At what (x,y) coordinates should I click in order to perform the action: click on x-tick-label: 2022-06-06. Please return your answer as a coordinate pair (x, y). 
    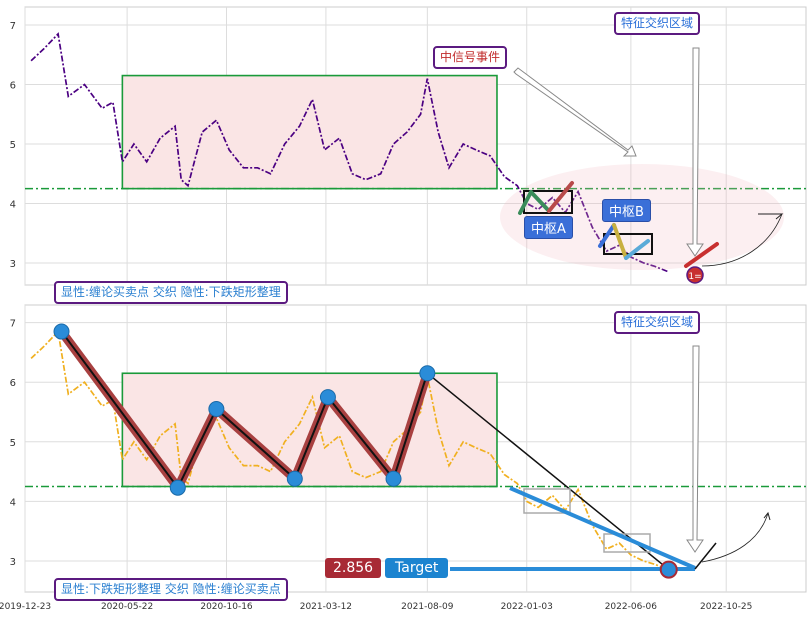
    Looking at the image, I should click on (631, 607).